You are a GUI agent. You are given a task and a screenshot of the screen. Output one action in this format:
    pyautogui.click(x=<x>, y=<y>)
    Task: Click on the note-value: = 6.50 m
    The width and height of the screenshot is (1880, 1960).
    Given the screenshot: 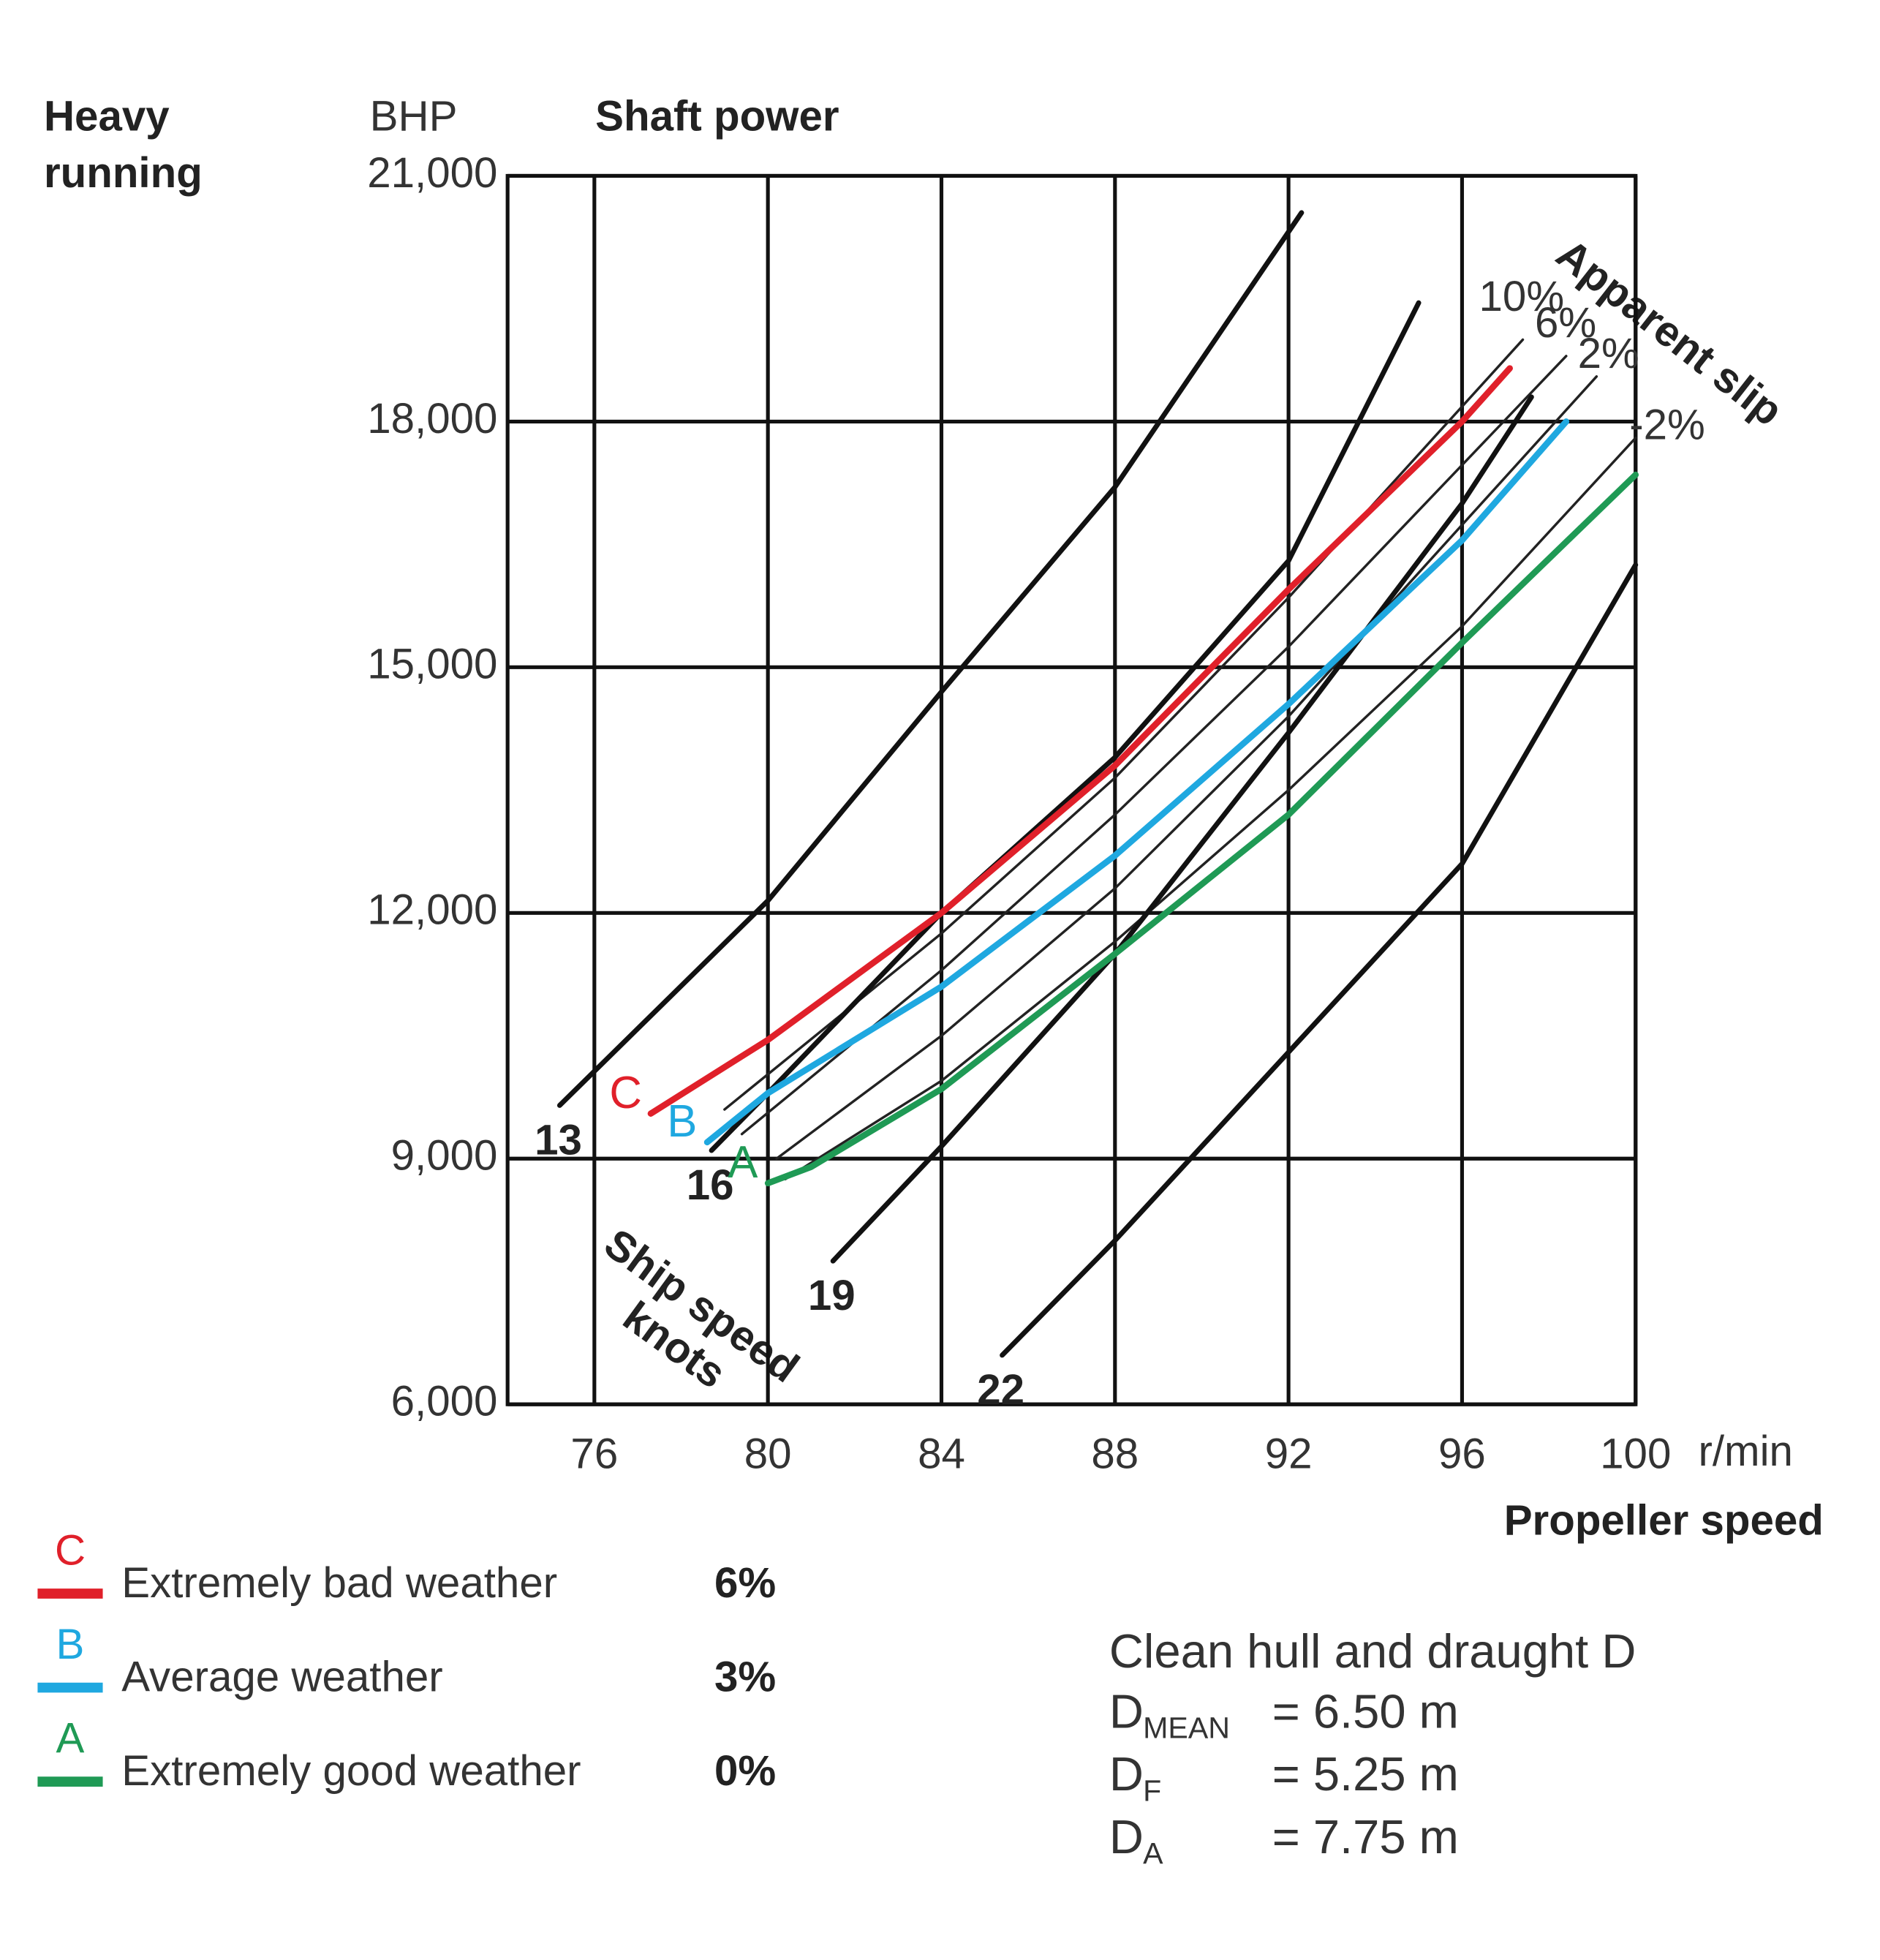 What is the action you would take?
    pyautogui.click(x=1365, y=1711)
    